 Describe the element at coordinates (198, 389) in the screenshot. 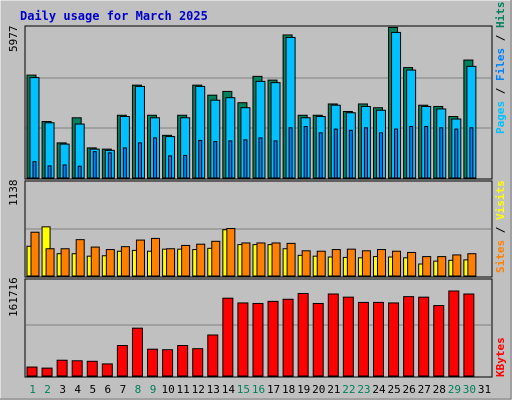

I see `x-tick-label: 12` at that location.